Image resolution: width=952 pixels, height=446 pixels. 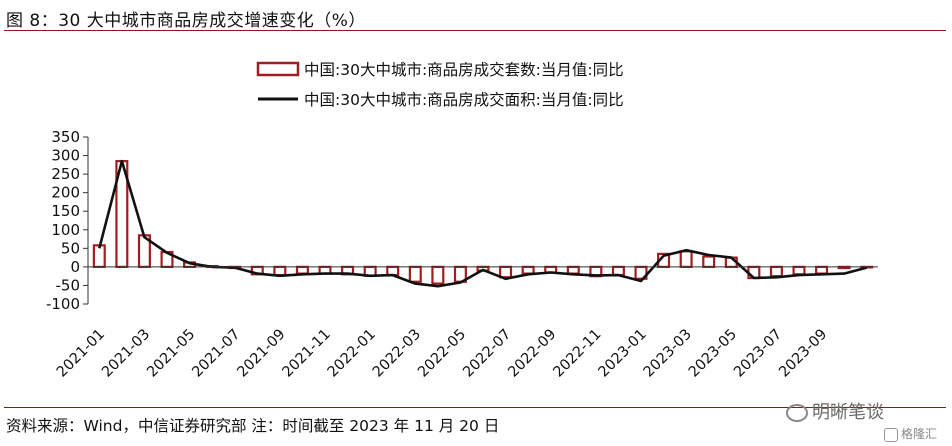 I want to click on watermark-small-text: 格隆汇, so click(x=919, y=434).